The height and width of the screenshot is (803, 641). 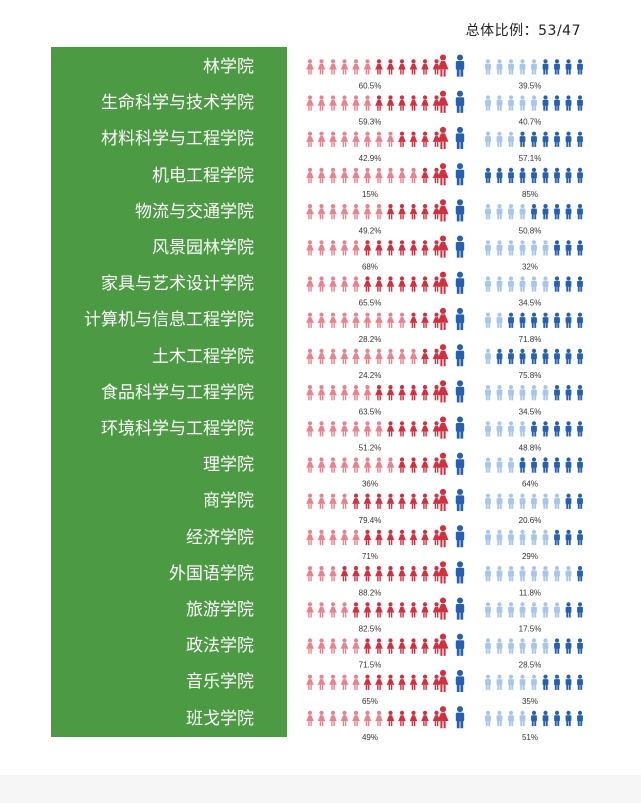 I want to click on male-percent-label: 39.5%, so click(x=530, y=86).